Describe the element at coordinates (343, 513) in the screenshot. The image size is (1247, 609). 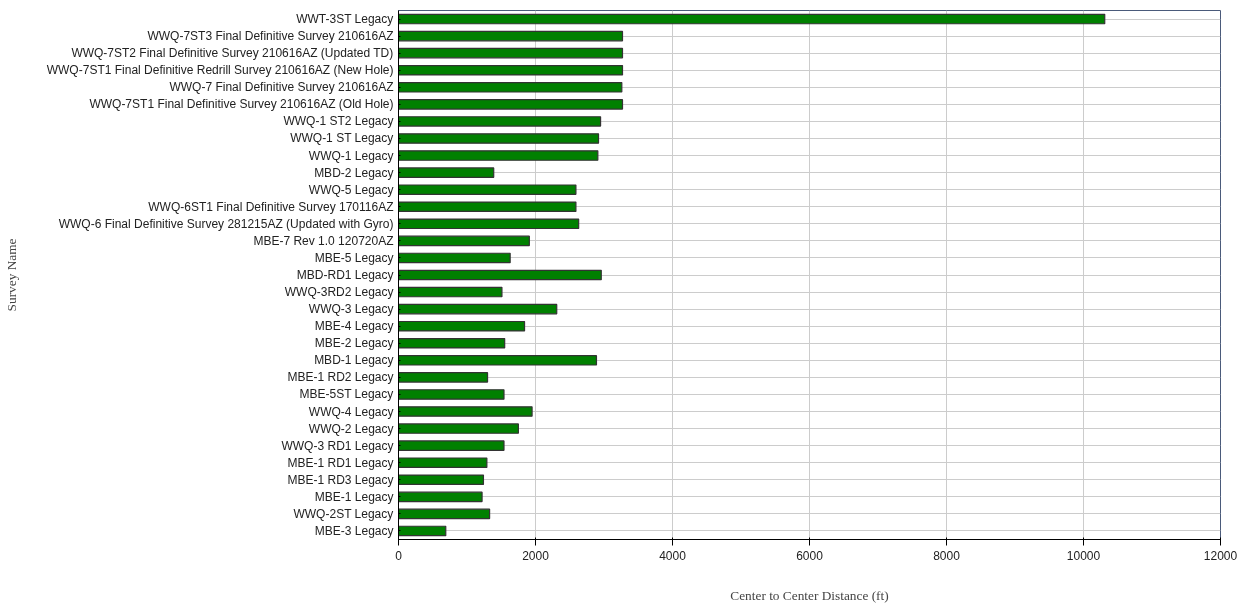
I see `y-tick-label: WWQ-2ST Legacy` at that location.